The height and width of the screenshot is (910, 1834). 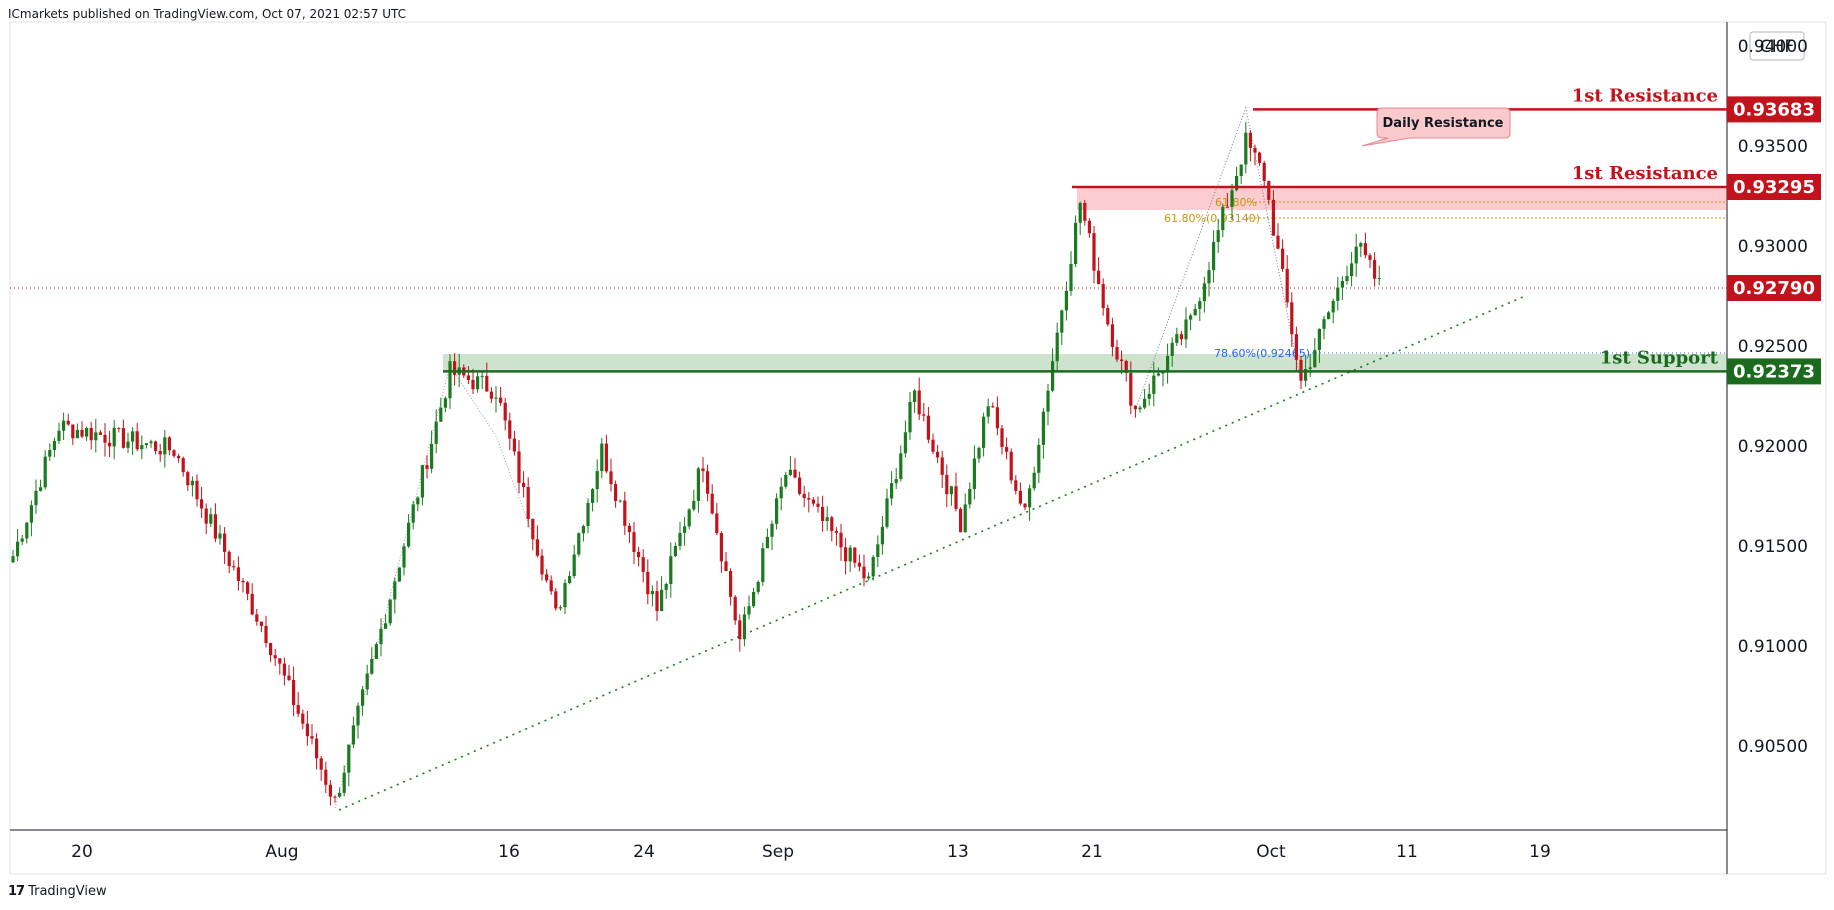 I want to click on x-tick-label: 16, so click(x=509, y=852).